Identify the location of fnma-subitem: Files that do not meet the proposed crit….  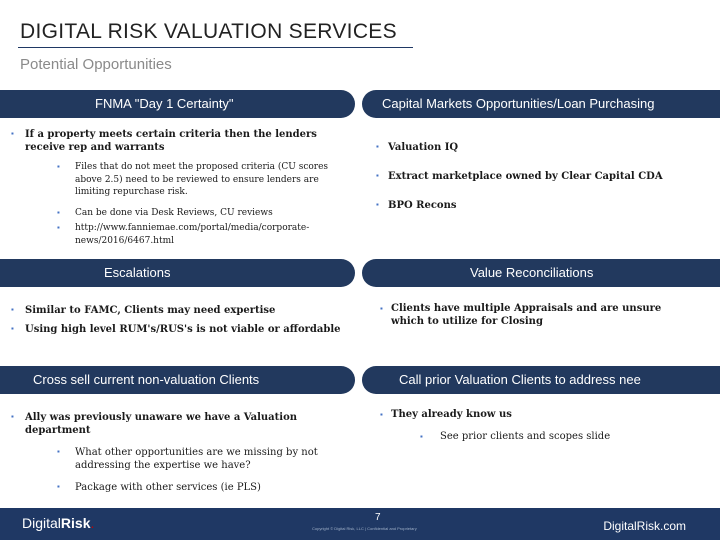
(202, 179).